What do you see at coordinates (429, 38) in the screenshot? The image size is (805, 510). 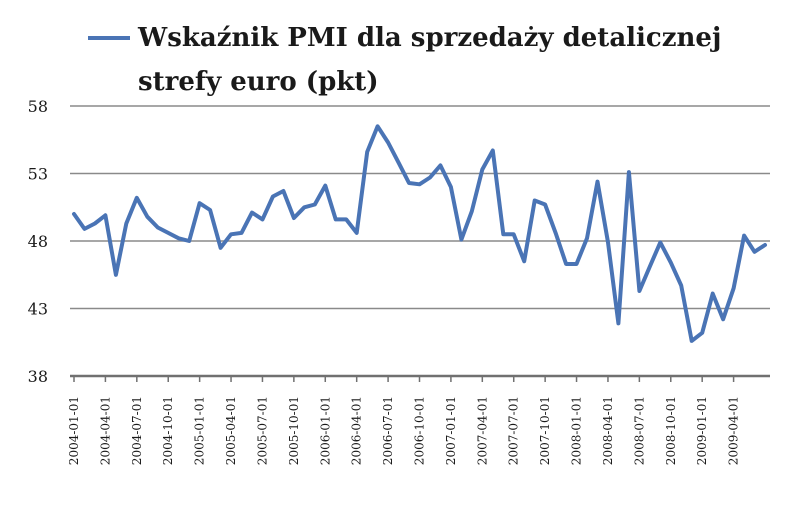 I see `legend-label-line-1: Wskaźnik PMI dla sprzedaży detalicznej` at bounding box center [429, 38].